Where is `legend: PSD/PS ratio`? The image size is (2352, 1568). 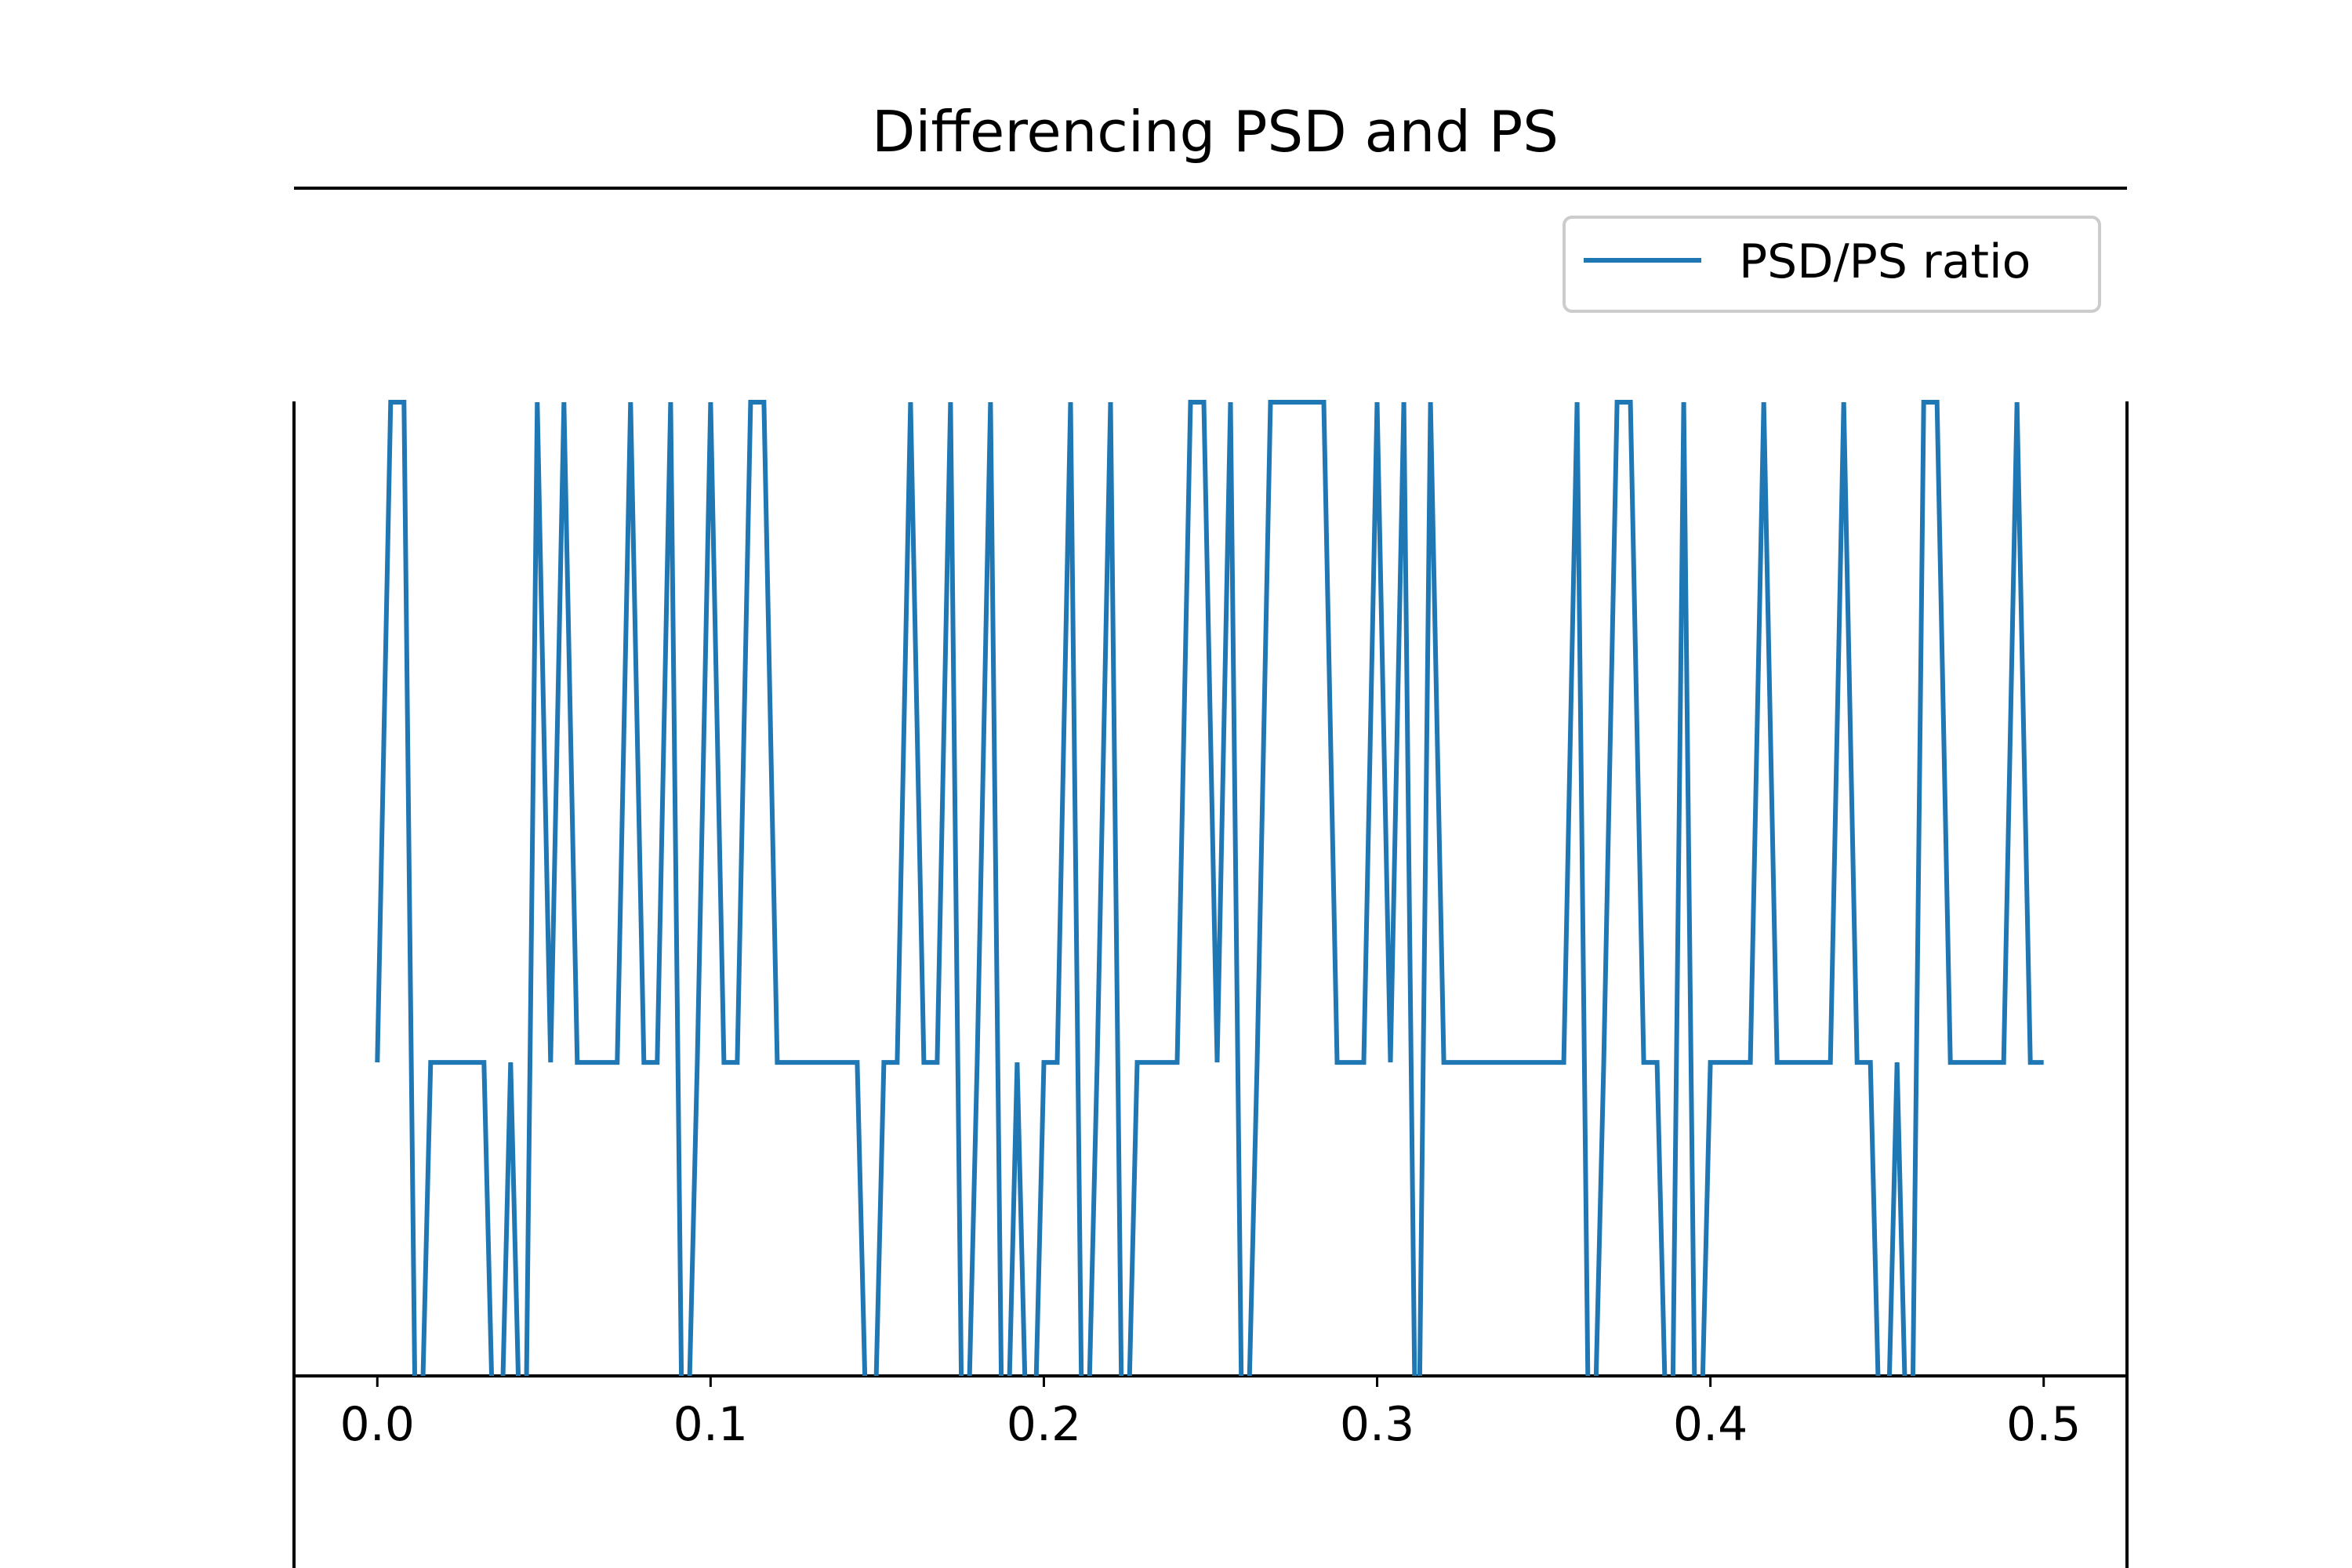 legend: PSD/PS ratio is located at coordinates (1832, 264).